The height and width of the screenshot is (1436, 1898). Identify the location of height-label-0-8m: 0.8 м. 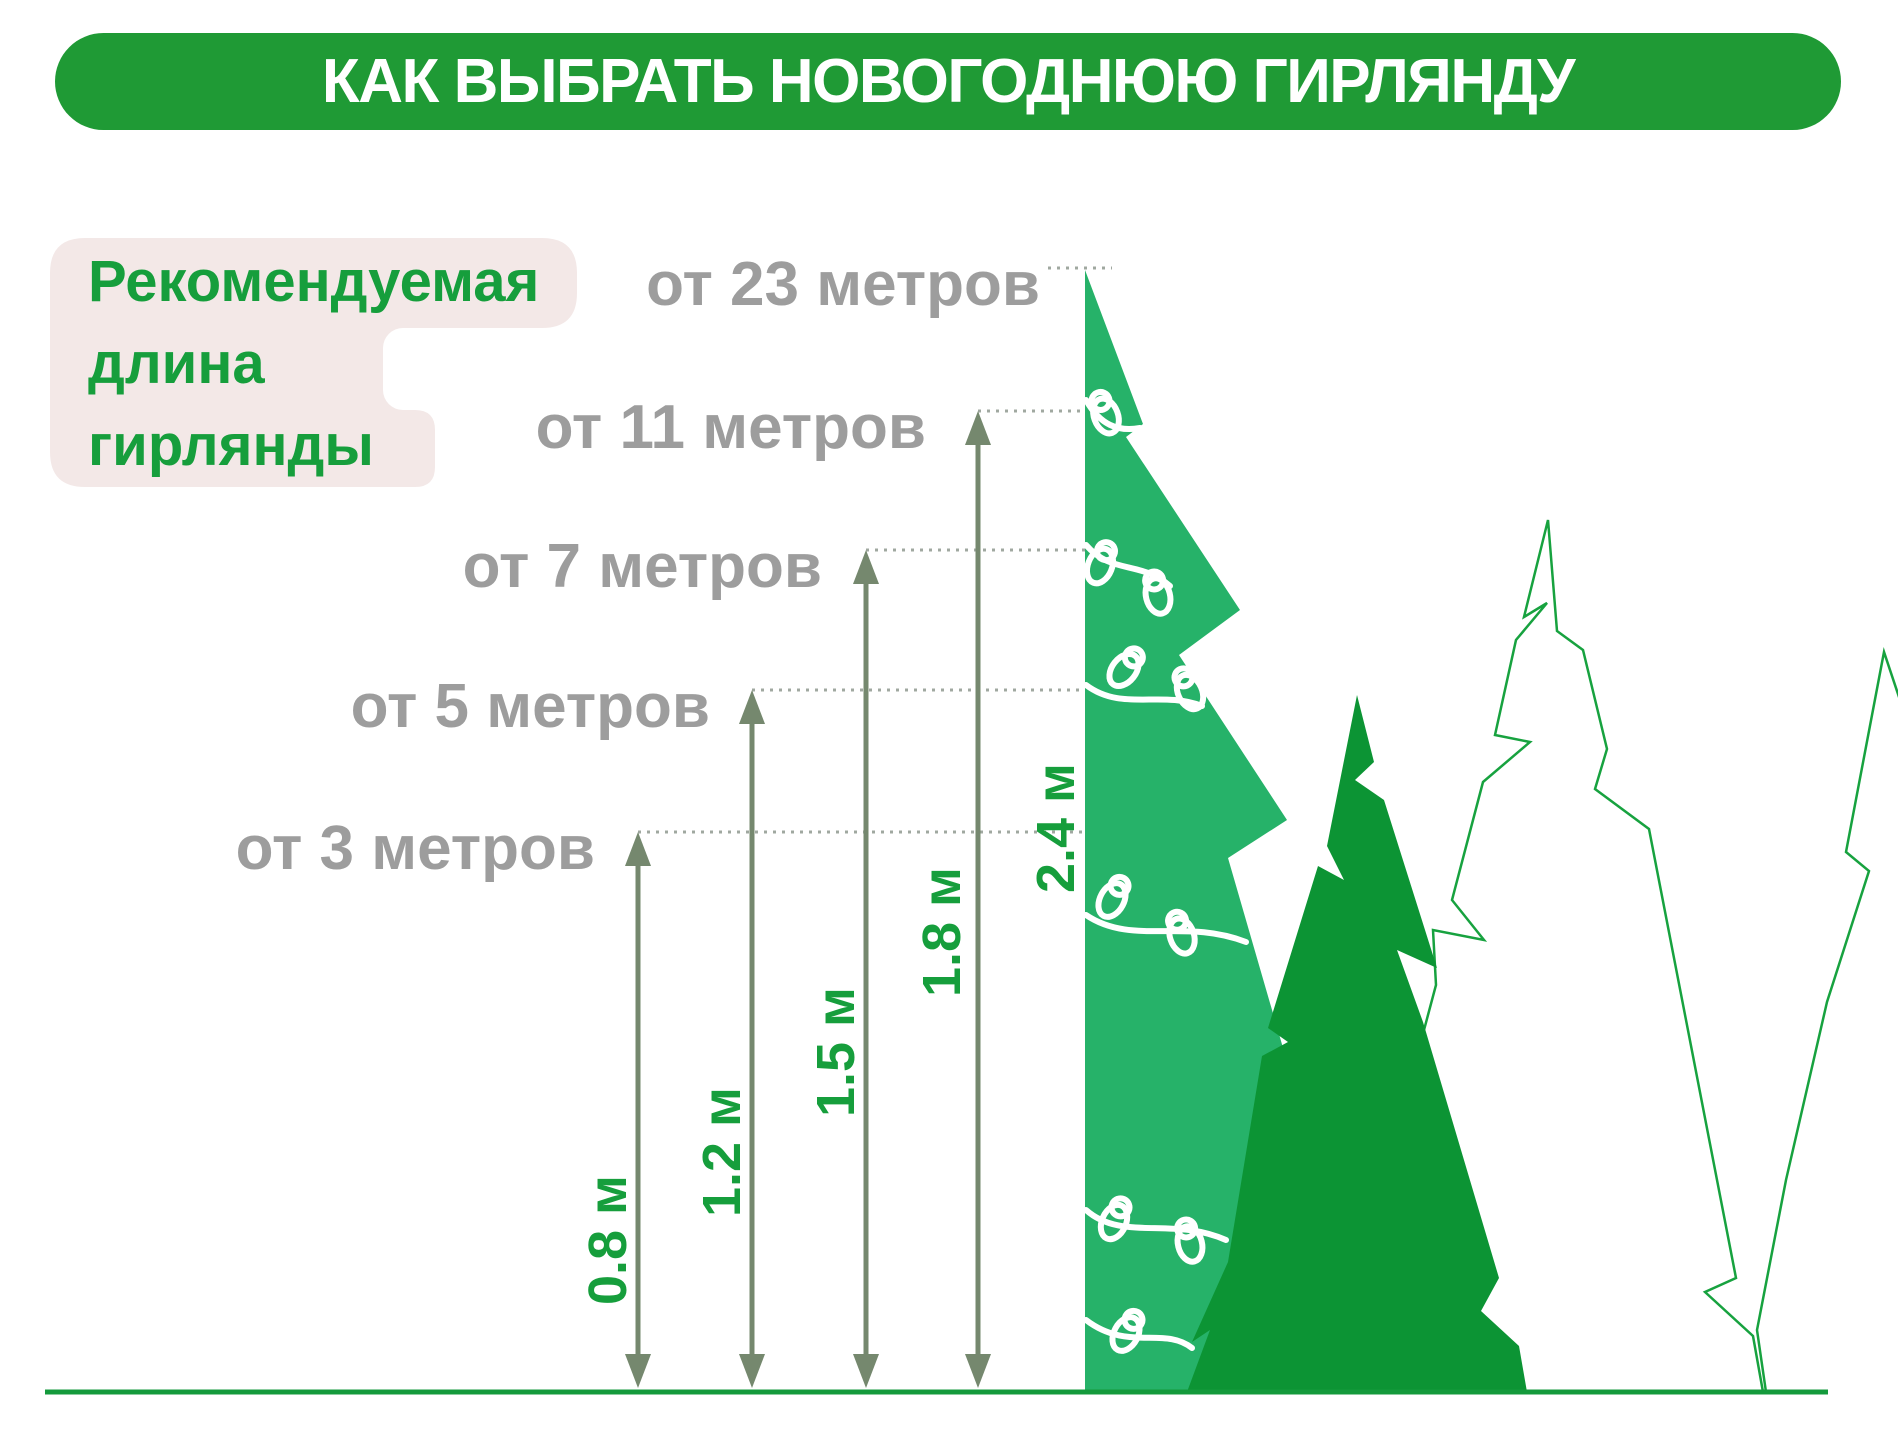
(608, 1240).